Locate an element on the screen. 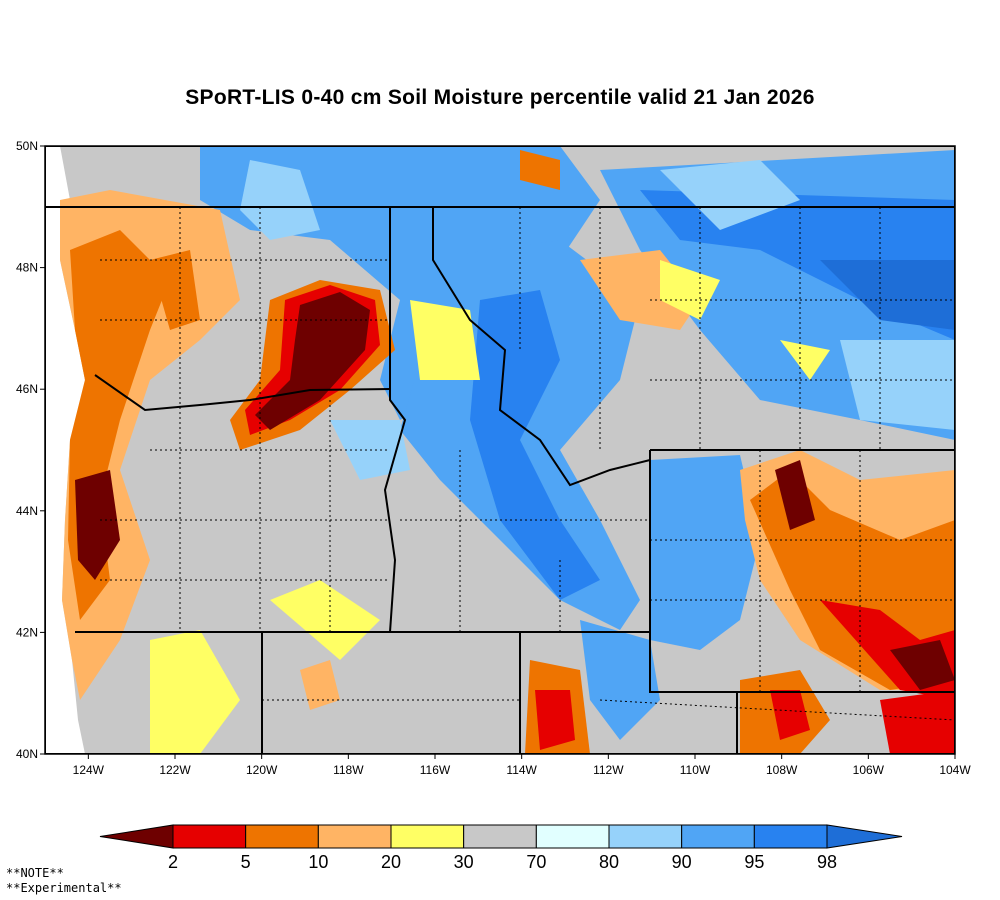 This screenshot has height=900, width=1000. lon-tick-label: 124W is located at coordinates (89, 770).